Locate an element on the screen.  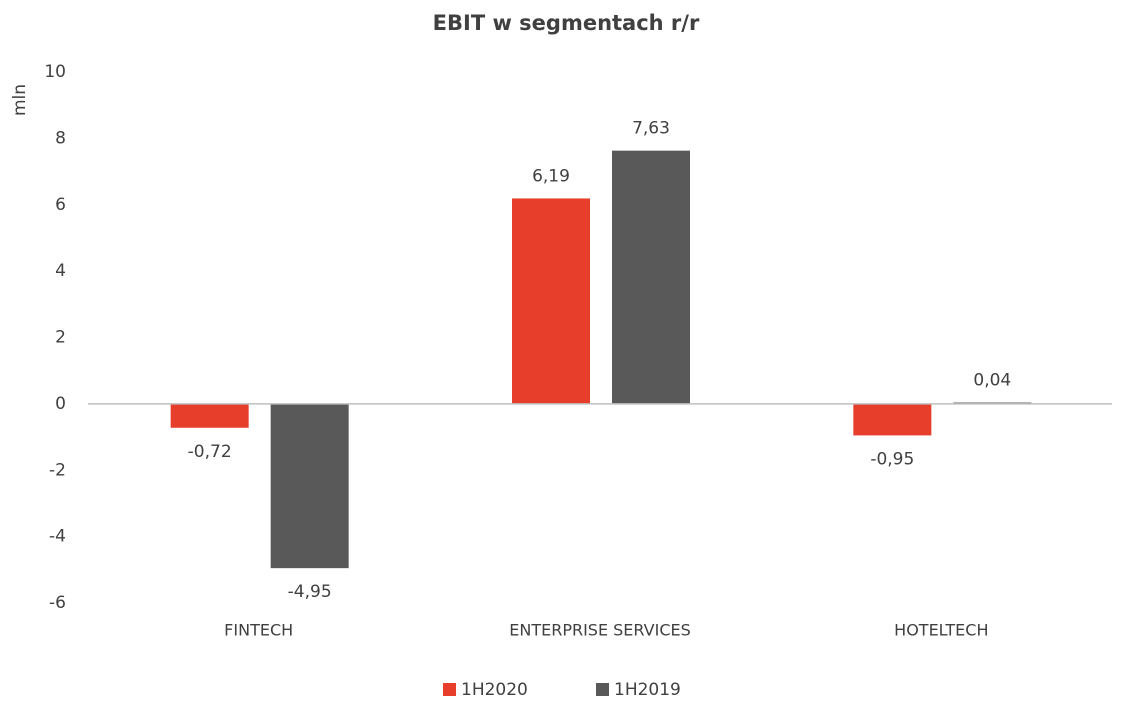
y-tick-label: -2 is located at coordinates (57, 470).